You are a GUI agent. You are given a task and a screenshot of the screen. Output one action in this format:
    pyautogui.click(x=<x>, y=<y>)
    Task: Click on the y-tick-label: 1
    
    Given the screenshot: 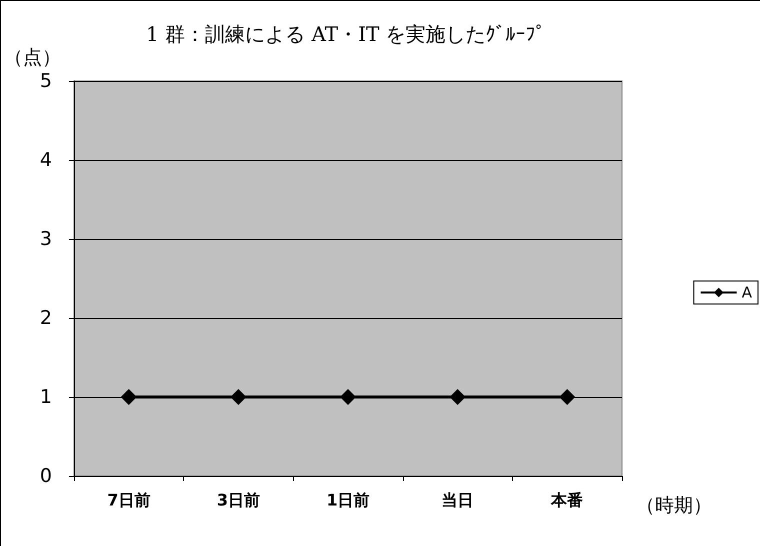 What is the action you would take?
    pyautogui.click(x=46, y=397)
    